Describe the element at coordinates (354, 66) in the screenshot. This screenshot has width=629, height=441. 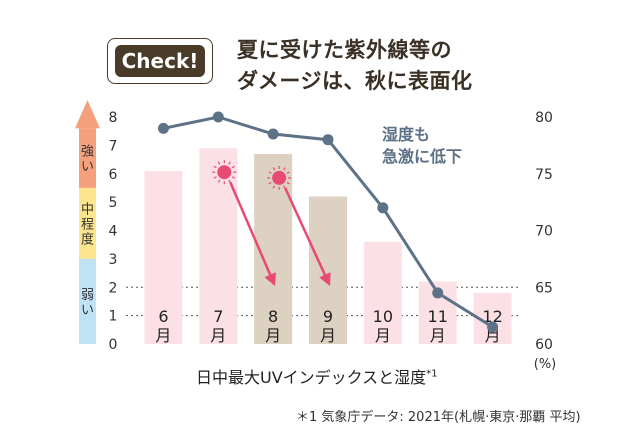
I see `headline: 夏に受けた紫外線等の ダメージは、秋に表面化` at that location.